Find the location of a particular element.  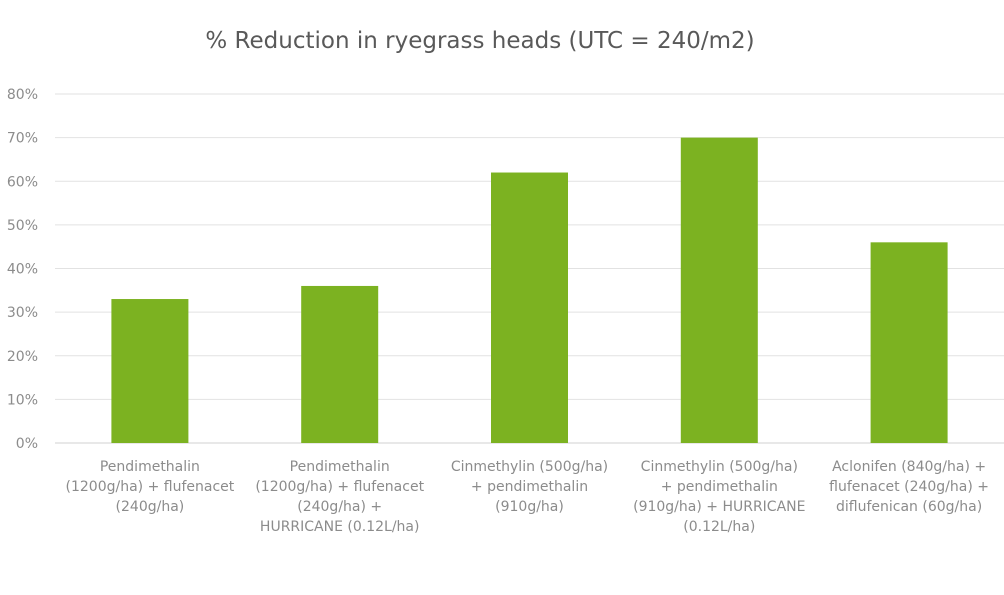

y-tick-label: 30% is located at coordinates (22, 313).